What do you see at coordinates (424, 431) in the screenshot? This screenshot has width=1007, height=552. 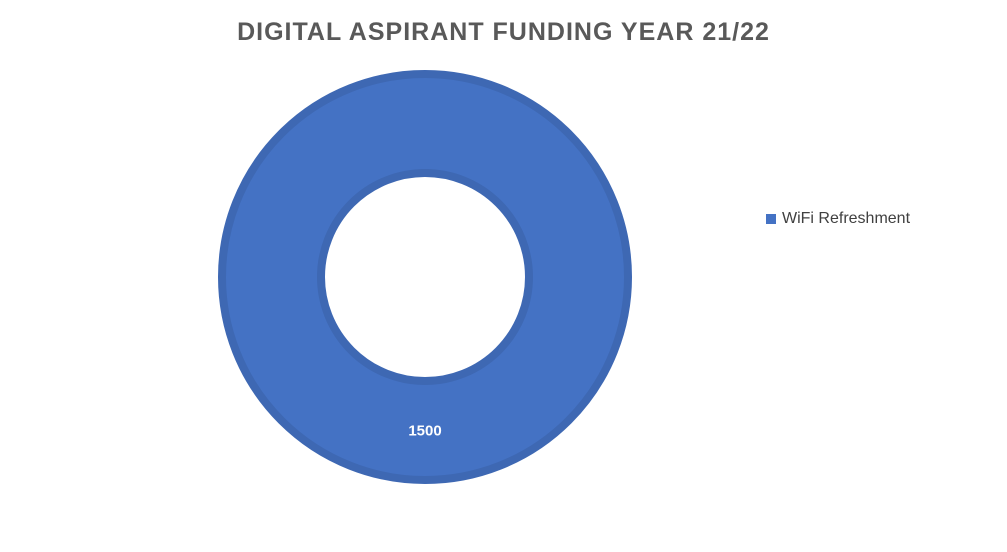 I see `data-label-wifi-refreshment: 1500` at bounding box center [424, 431].